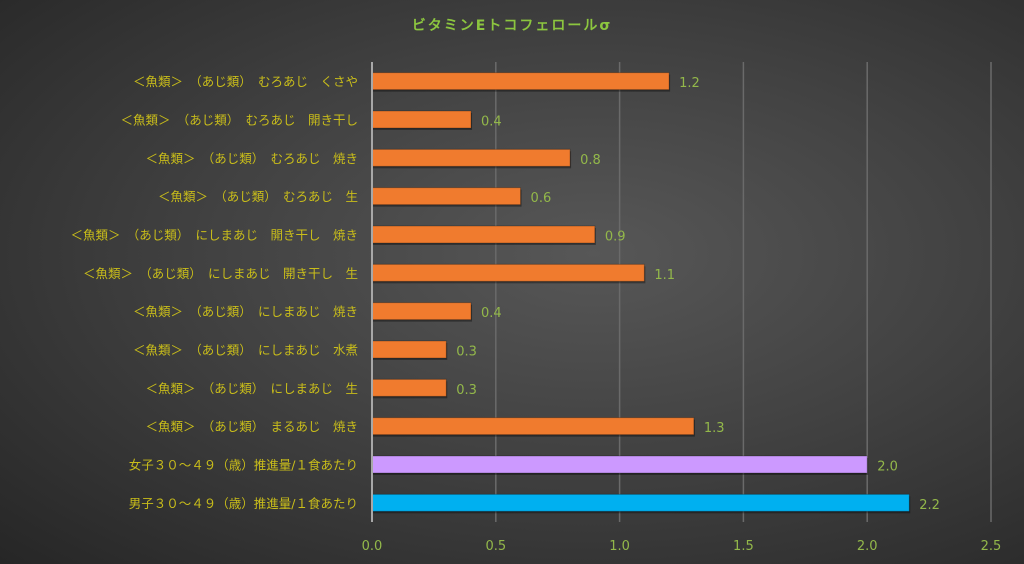  What do you see at coordinates (245, 350) in the screenshot?
I see `category-label: ＜魚類＞ （あじ類） にしまあじ 水煮` at bounding box center [245, 350].